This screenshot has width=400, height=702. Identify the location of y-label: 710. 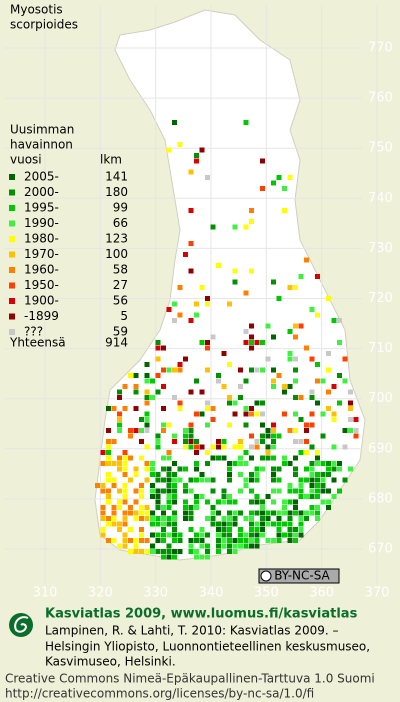
(380, 348).